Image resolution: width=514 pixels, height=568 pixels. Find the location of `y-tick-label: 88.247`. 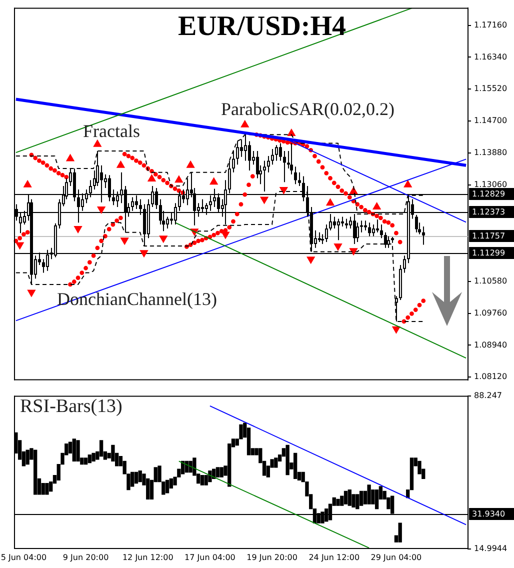

y-tick-label: 88.247 is located at coordinates (488, 395).